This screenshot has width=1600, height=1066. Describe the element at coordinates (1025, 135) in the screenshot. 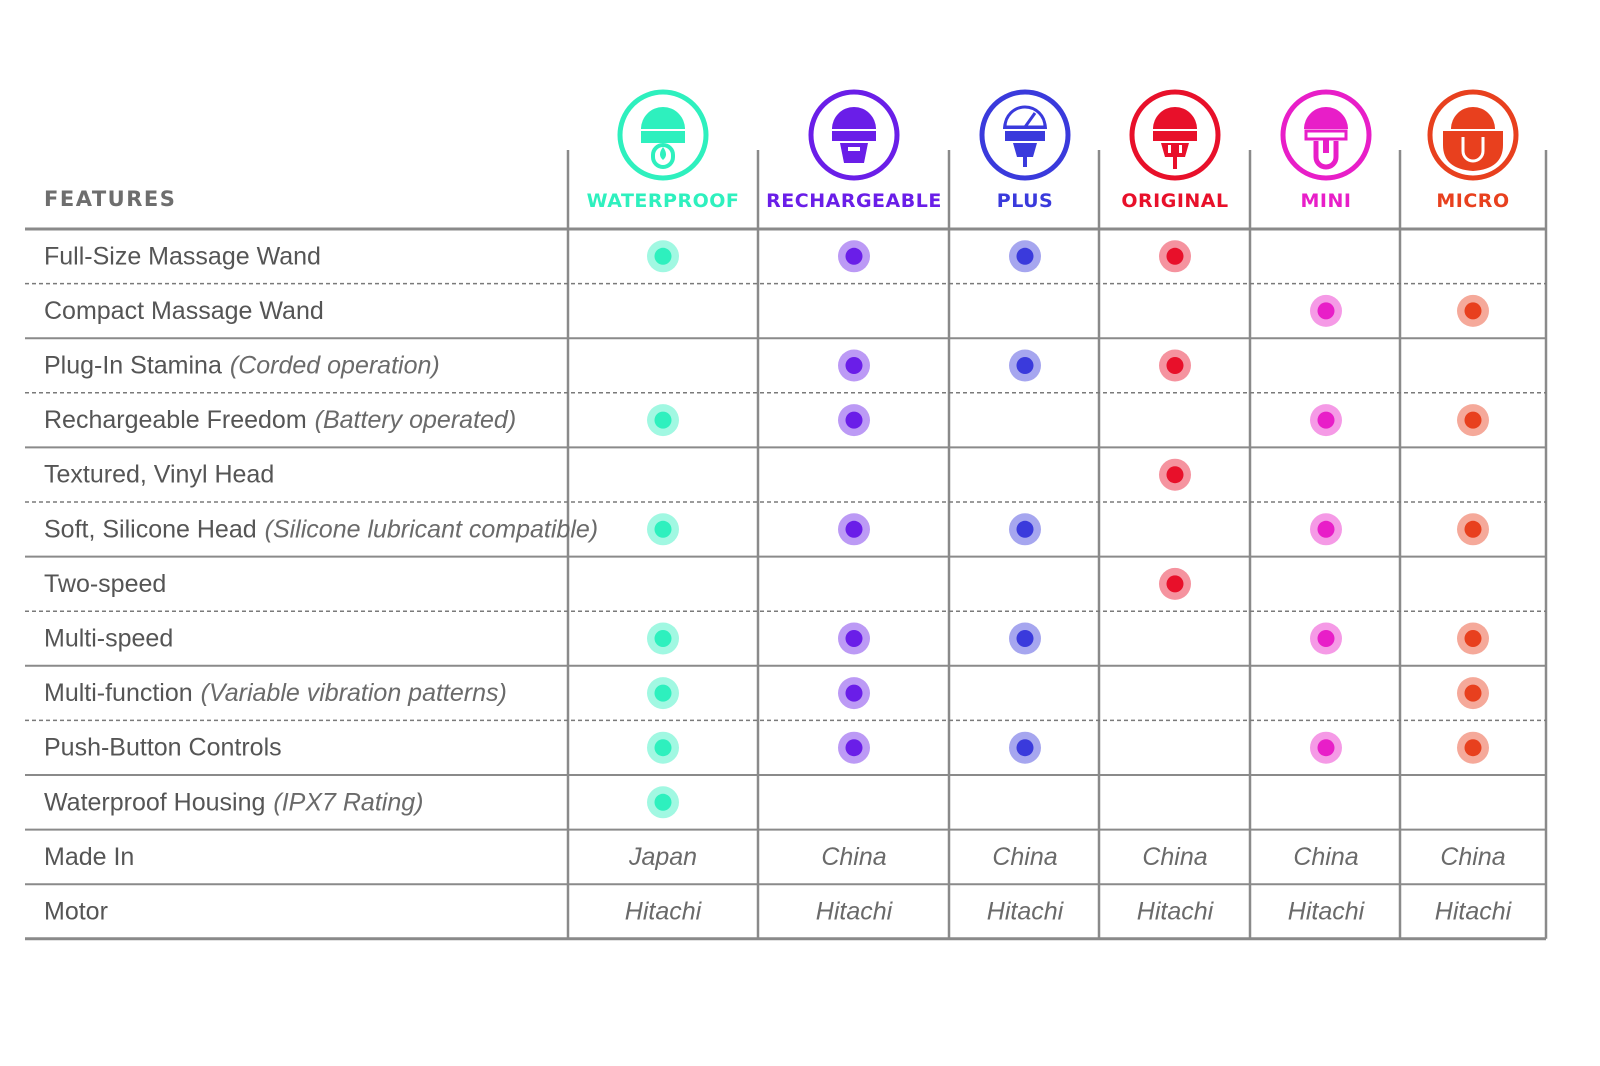

I see `plus-wand-gauge-icon` at that location.